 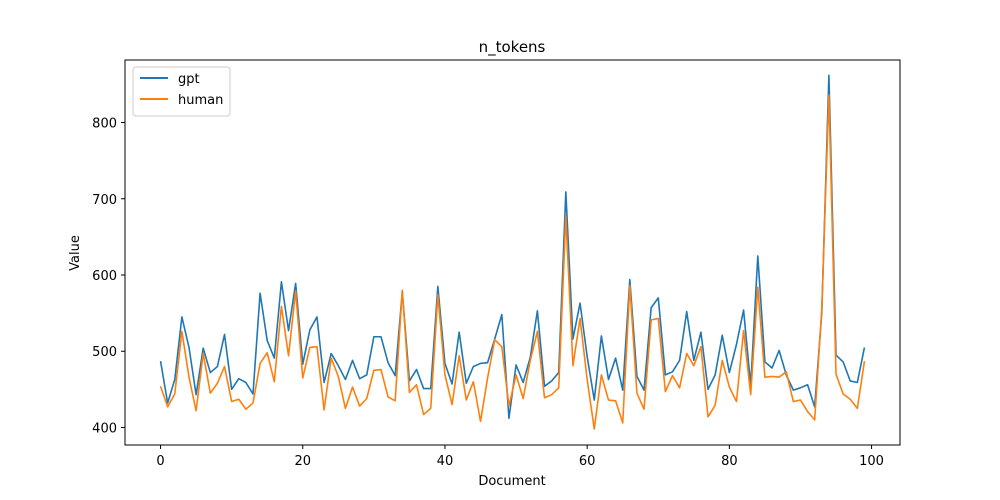 What do you see at coordinates (520, 457) in the screenshot?
I see `x-axis: 0 20 40 60 80 100` at bounding box center [520, 457].